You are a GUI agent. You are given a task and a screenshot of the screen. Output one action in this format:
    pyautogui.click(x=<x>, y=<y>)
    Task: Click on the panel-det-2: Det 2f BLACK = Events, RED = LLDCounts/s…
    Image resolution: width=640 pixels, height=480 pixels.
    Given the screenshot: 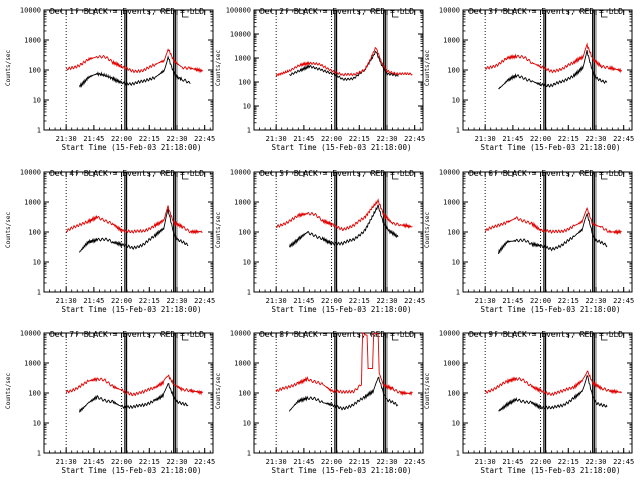 What is the action you would take?
    pyautogui.click(x=320, y=80)
    